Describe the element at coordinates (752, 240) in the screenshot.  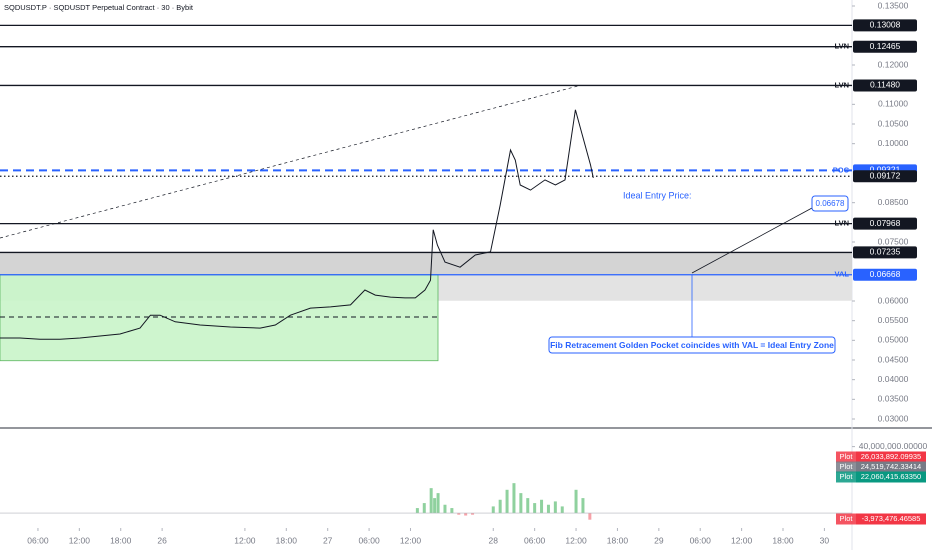
I see `entry-pointer` at that location.